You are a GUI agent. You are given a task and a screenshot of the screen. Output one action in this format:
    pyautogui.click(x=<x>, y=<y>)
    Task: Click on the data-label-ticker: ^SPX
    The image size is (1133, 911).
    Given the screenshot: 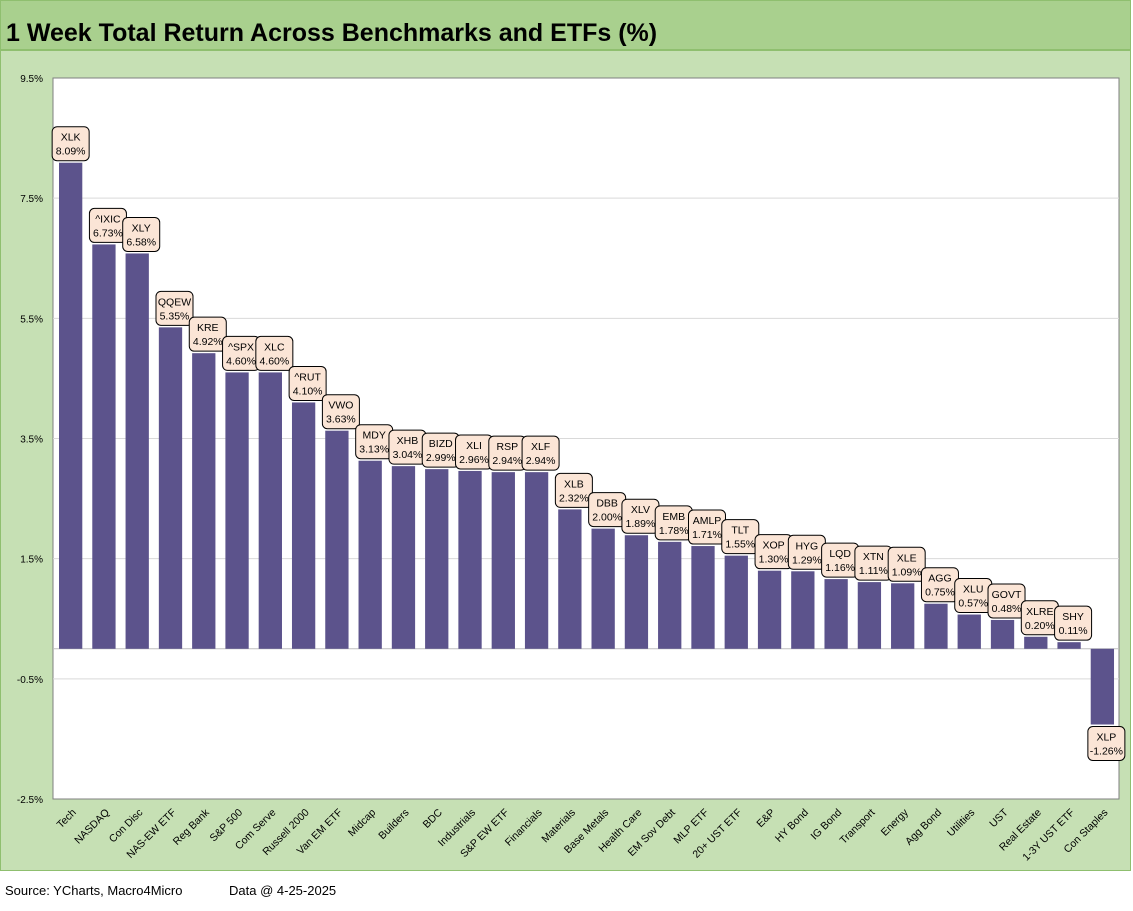 What is the action you would take?
    pyautogui.click(x=241, y=347)
    